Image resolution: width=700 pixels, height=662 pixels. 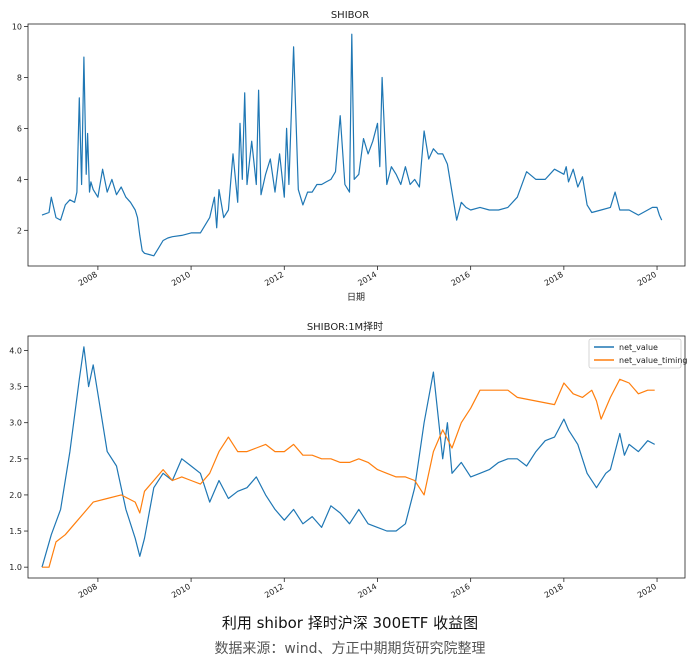 I want to click on timing-ytick-label: 2.0, so click(x=15, y=495).